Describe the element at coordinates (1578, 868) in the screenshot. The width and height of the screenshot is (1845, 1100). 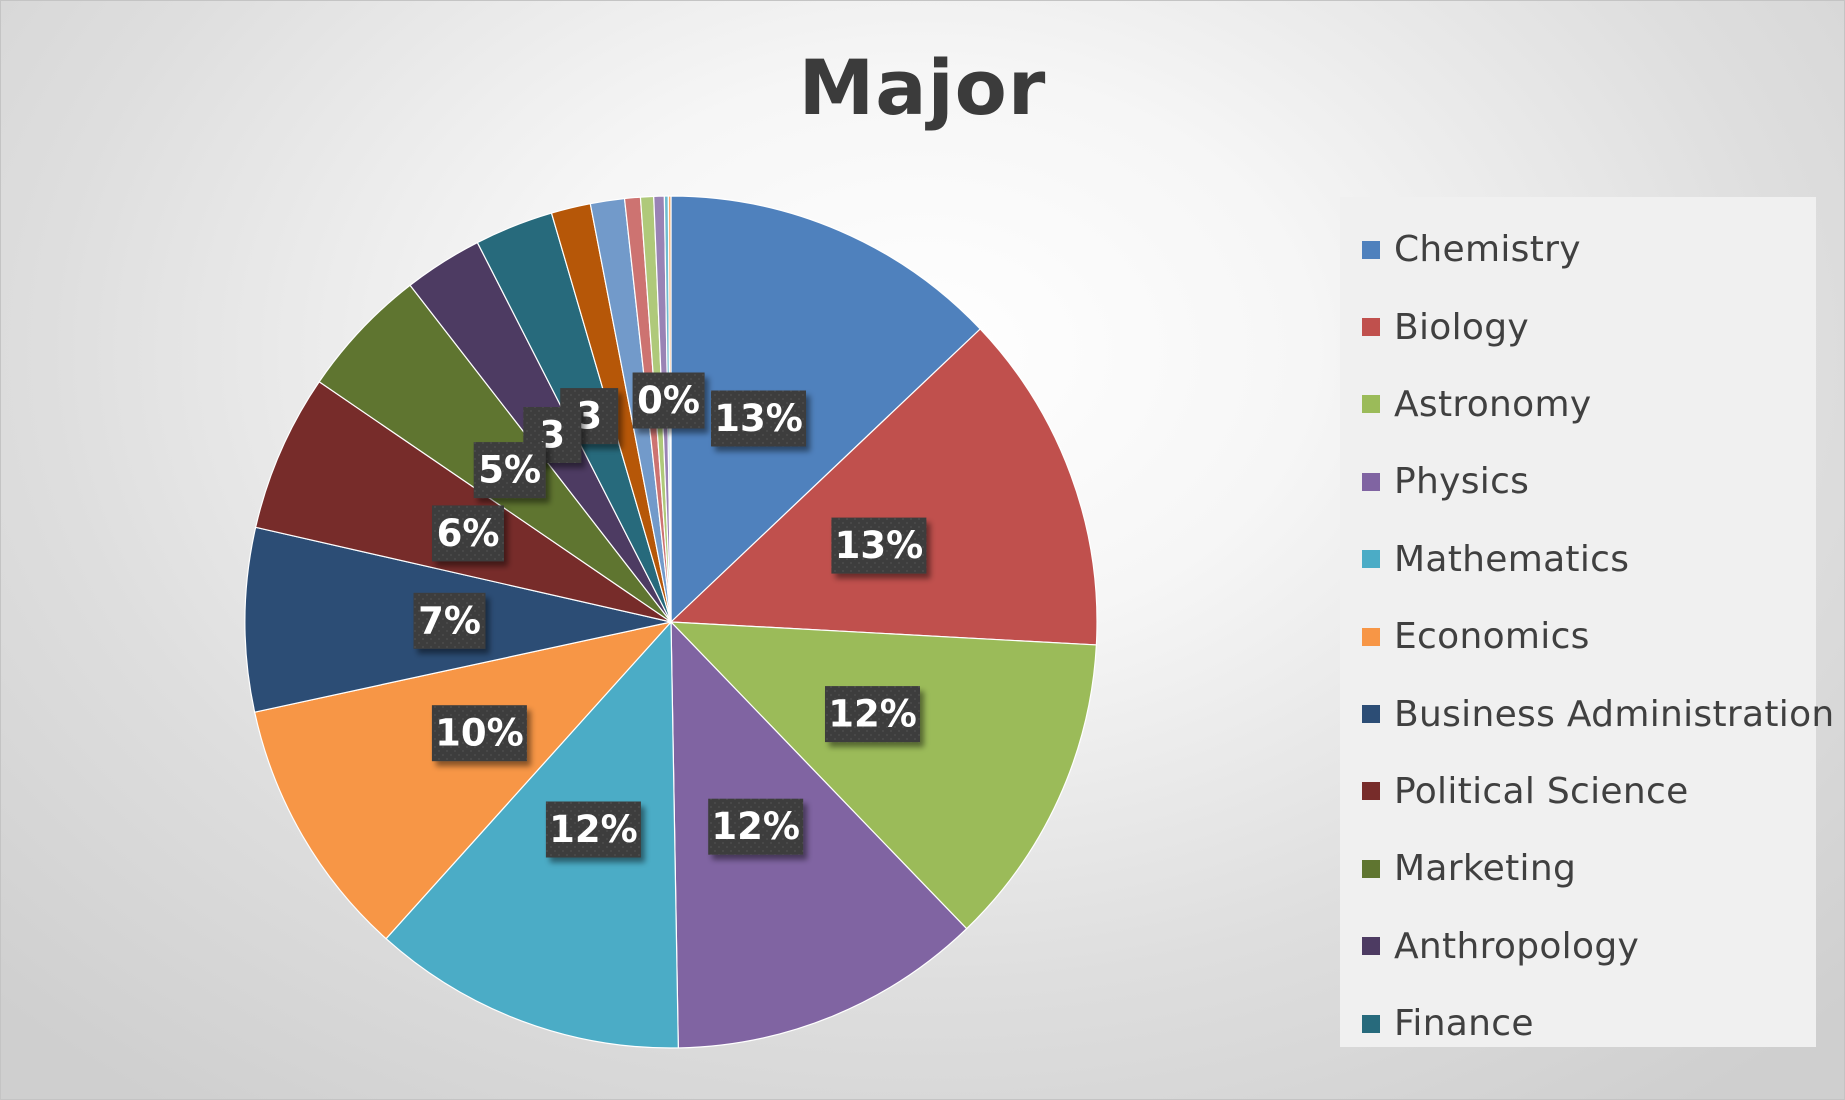
I see `legend-item-marketing: Marketing` at that location.